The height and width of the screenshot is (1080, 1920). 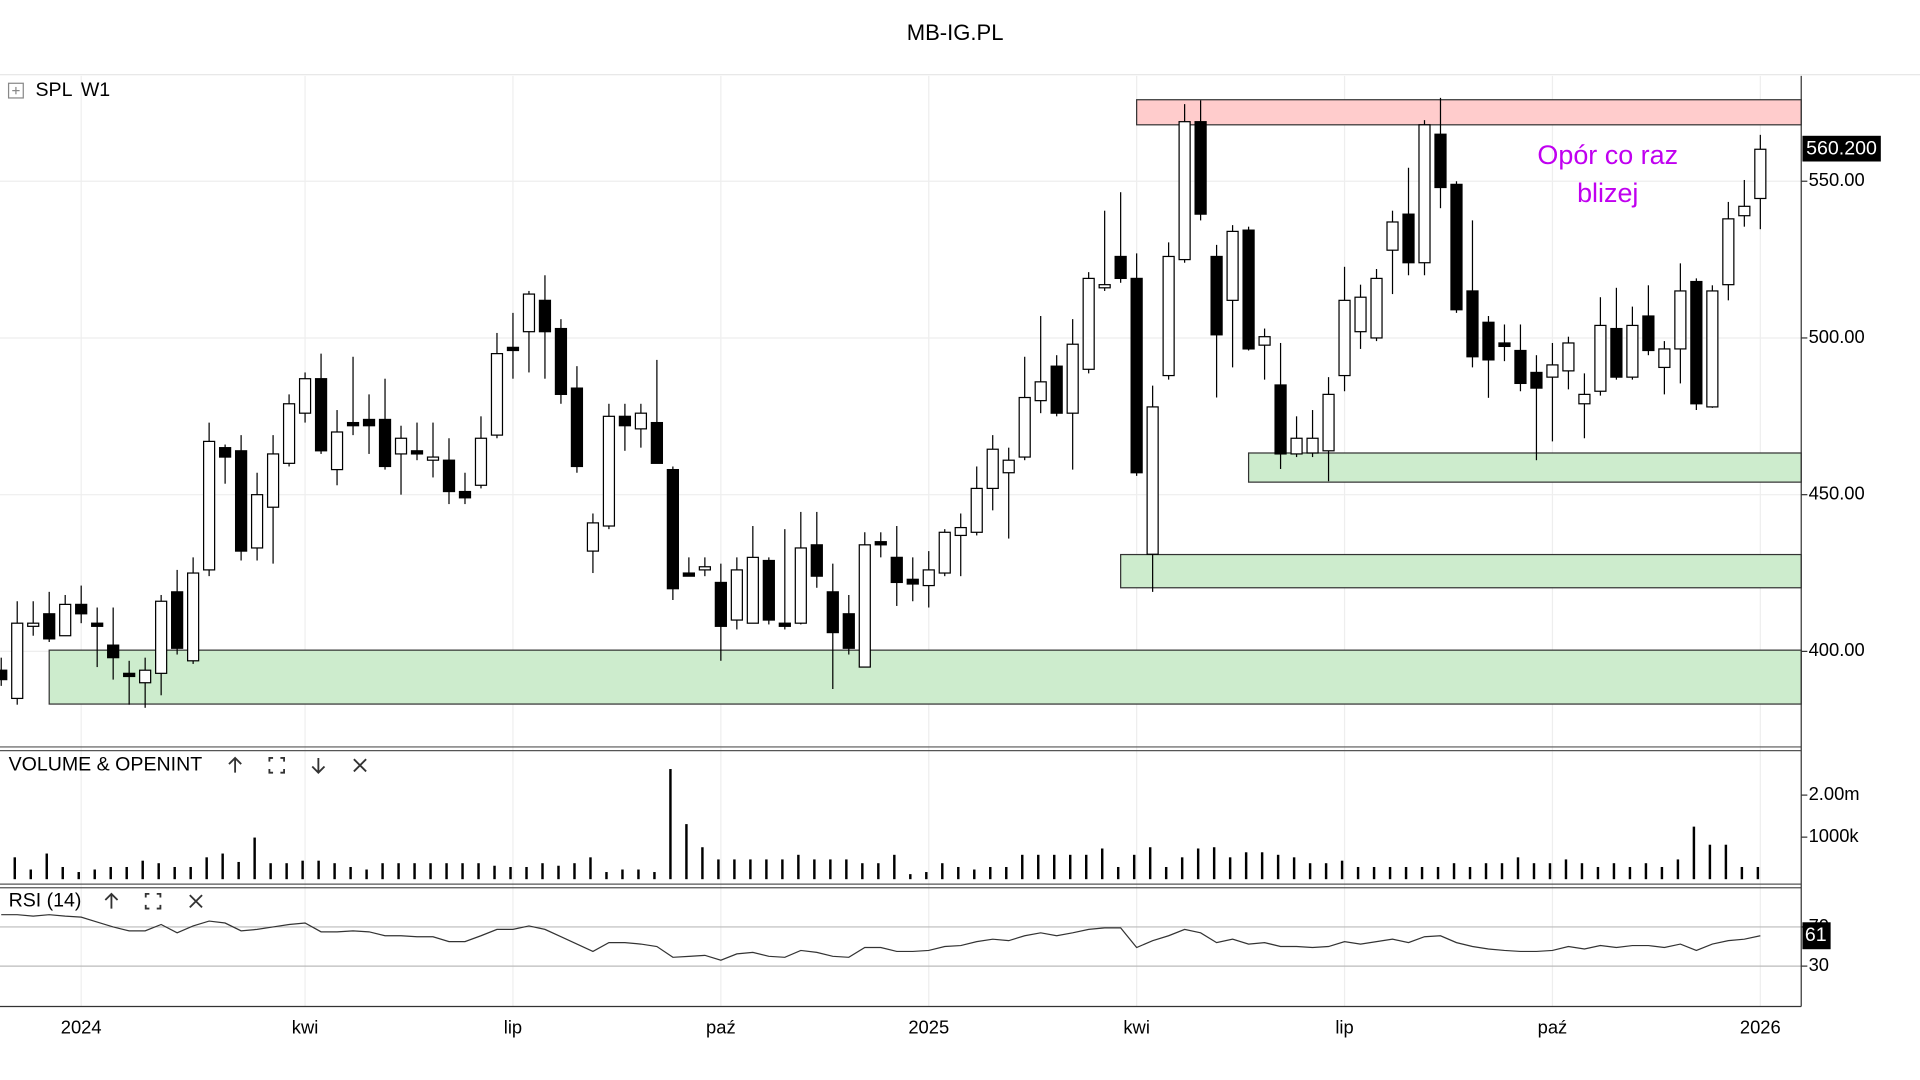 I want to click on annotation: Opór co raz, so click(x=1607, y=155).